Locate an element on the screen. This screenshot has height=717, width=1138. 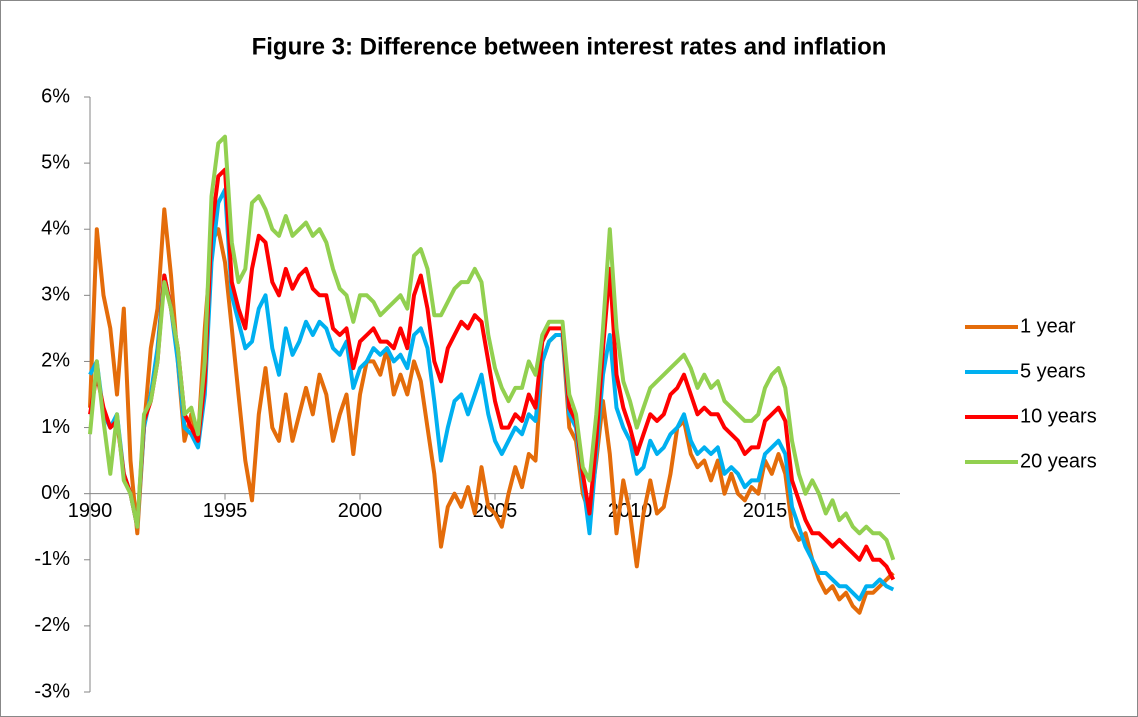
x-tick-label: 1995 is located at coordinates (225, 511).